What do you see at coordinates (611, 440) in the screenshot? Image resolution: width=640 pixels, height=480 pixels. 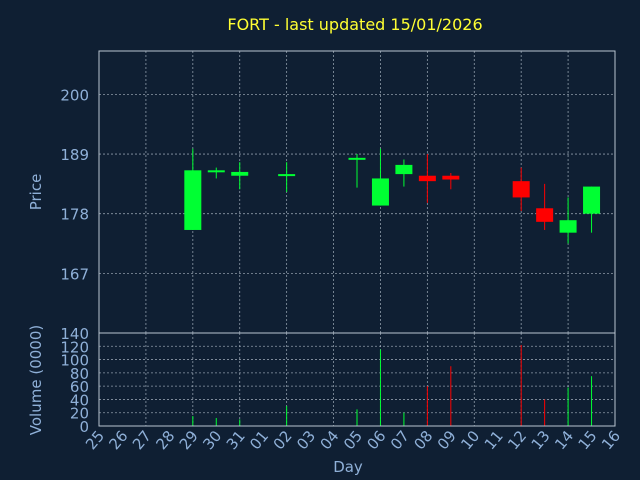 I see `x-tick-label: 16` at bounding box center [611, 440].